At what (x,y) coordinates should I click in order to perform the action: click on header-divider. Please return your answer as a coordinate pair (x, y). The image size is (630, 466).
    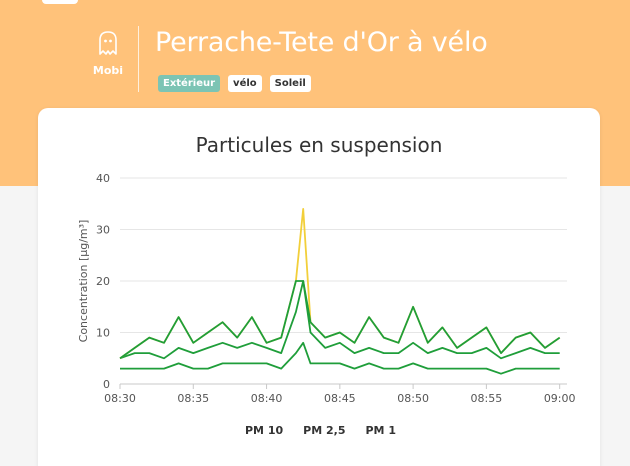
    Looking at the image, I should click on (138, 59).